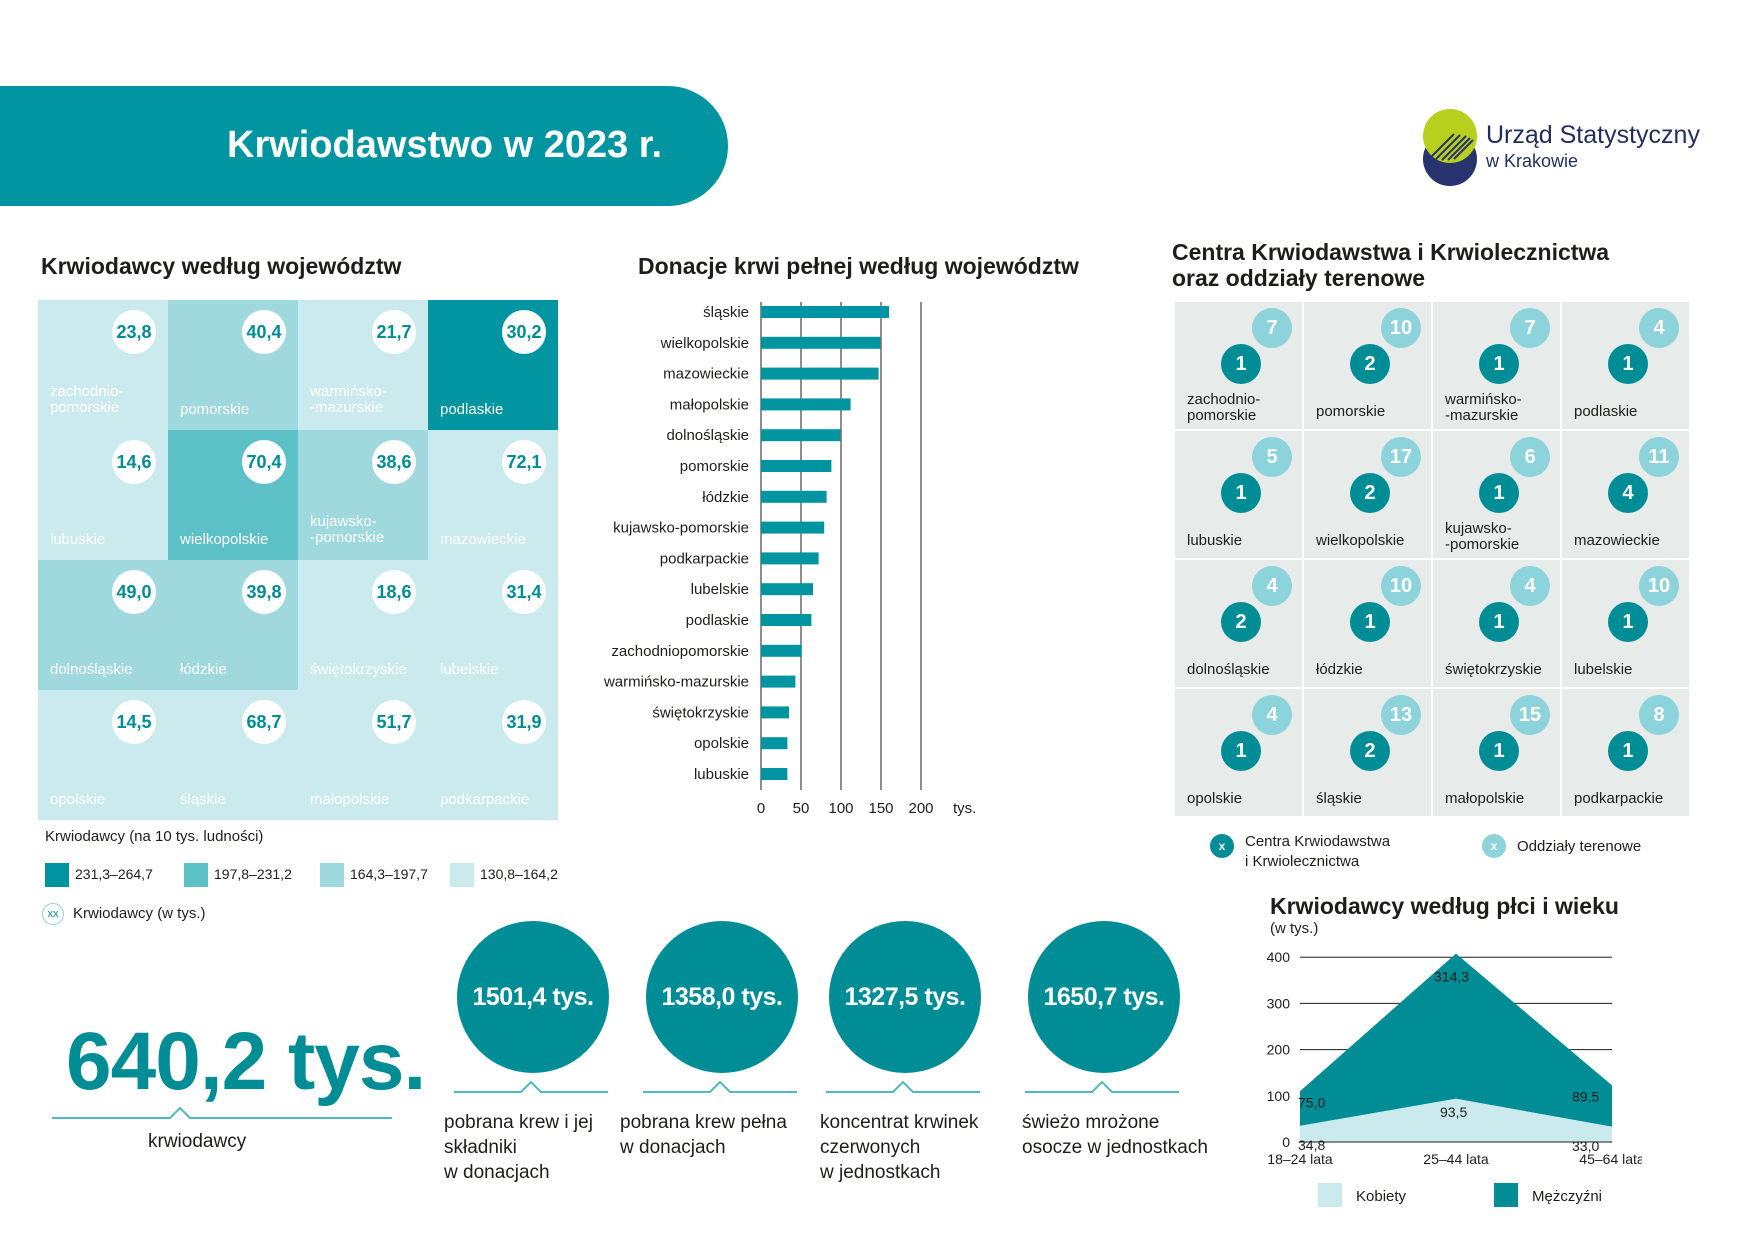 Image resolution: width=1754 pixels, height=1240 pixels. Describe the element at coordinates (840, 808) in the screenshot. I see `x-tick-label: 100` at that location.